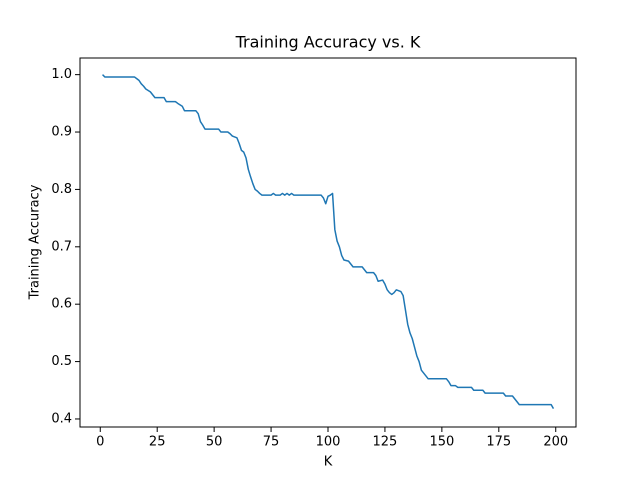 This screenshot has width=640, height=480. I want to click on y-tick-label: 0.4, so click(61, 418).